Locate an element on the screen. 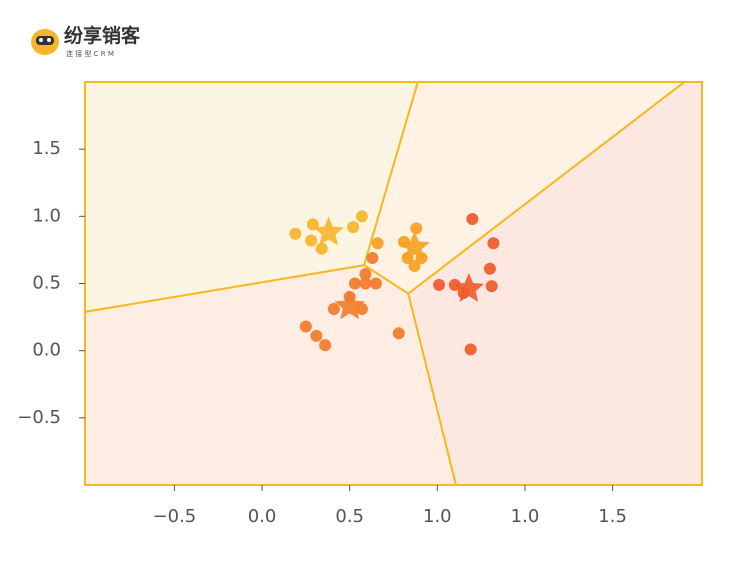 The image size is (745, 568). x-tick-label: 1.5 is located at coordinates (612, 516).